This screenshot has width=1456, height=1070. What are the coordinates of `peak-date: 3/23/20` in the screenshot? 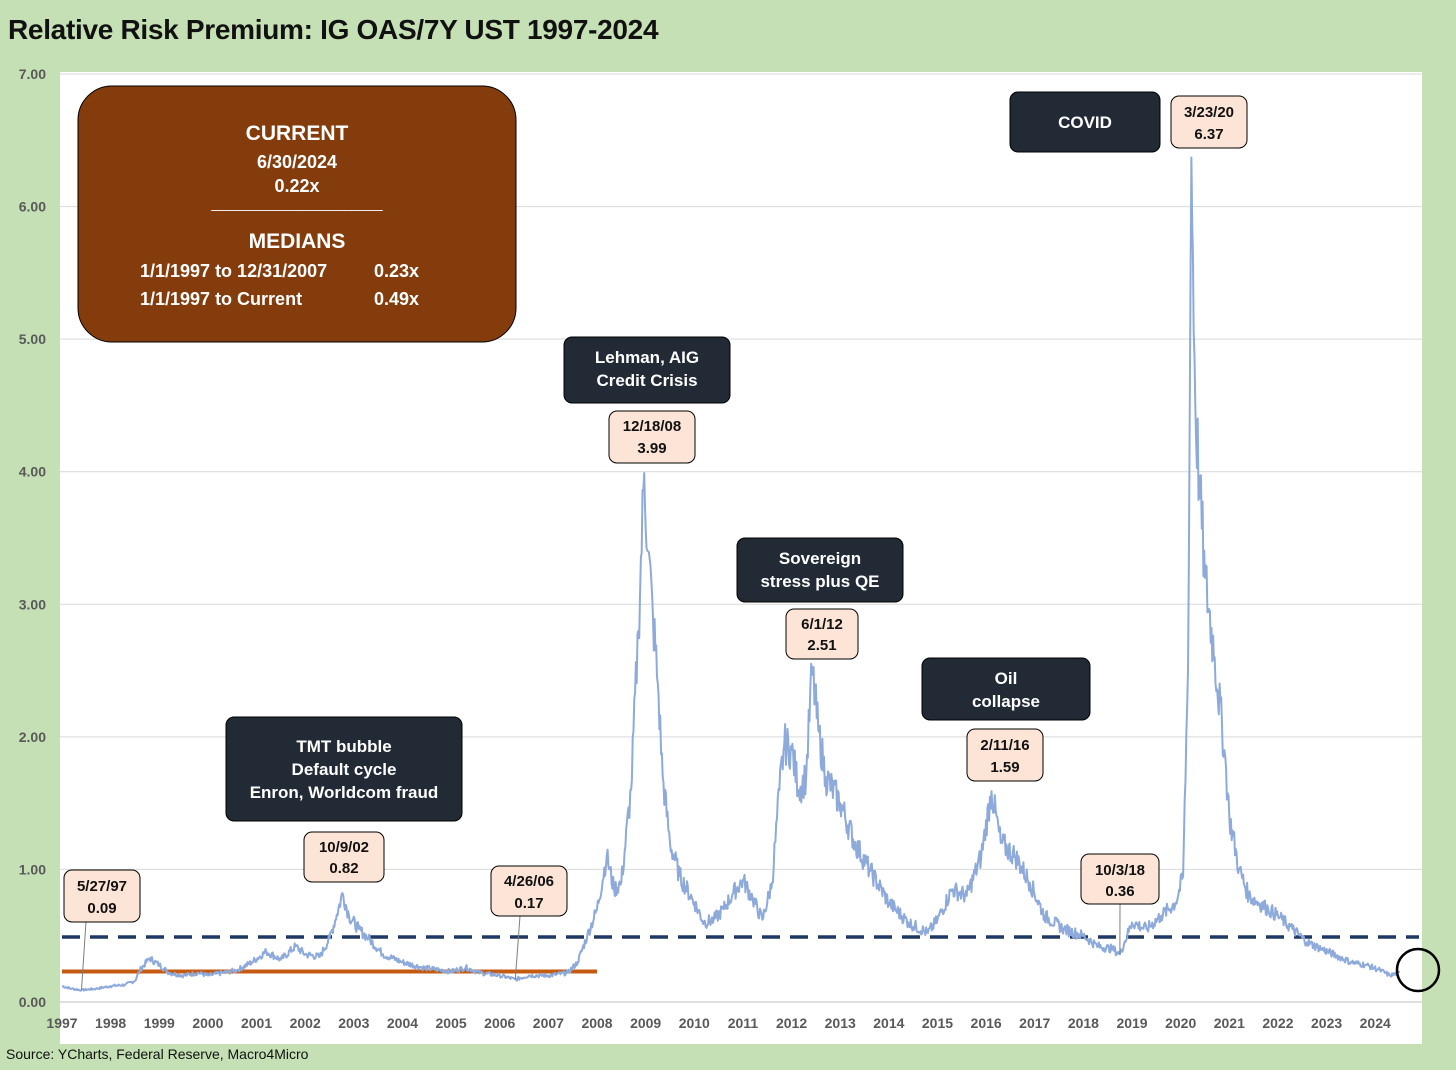 It's located at (1209, 112).